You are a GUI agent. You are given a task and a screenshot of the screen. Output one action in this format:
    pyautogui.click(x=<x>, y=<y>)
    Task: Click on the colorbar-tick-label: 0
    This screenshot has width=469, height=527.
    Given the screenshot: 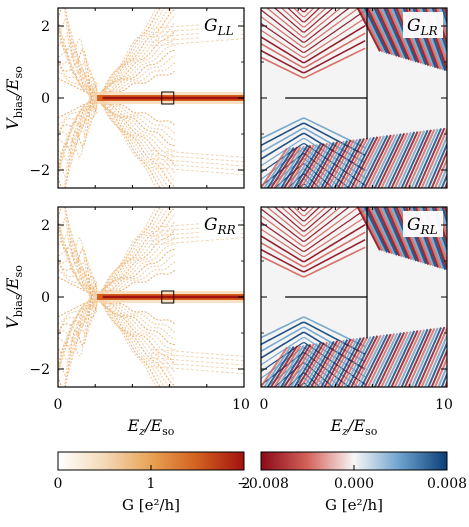 What is the action you would take?
    pyautogui.click(x=58, y=484)
    